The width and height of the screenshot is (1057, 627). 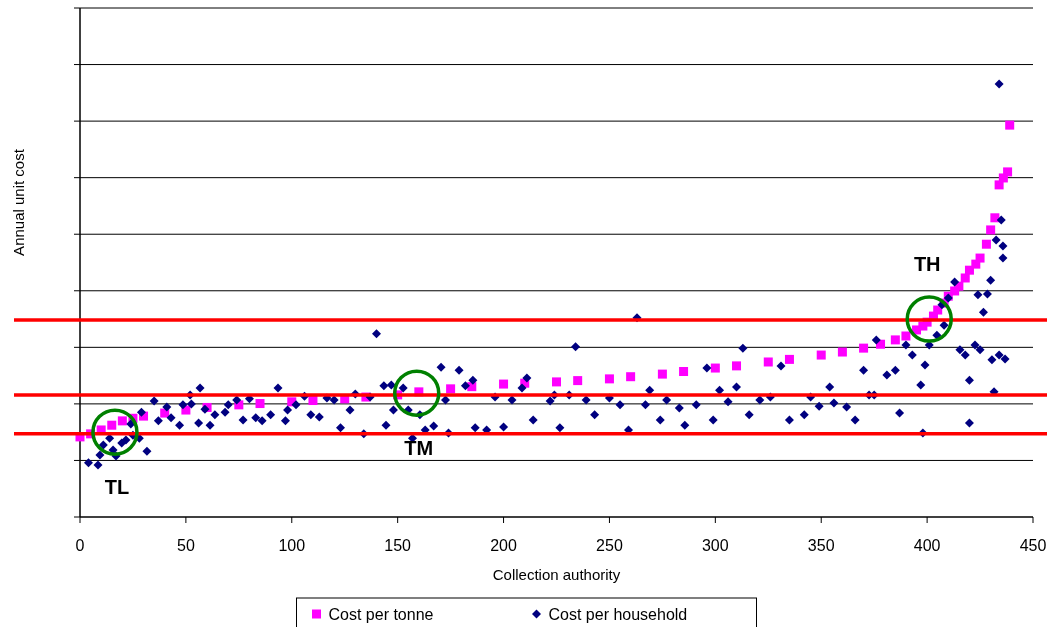 I want to click on x-tick-label: 200, so click(x=503, y=545).